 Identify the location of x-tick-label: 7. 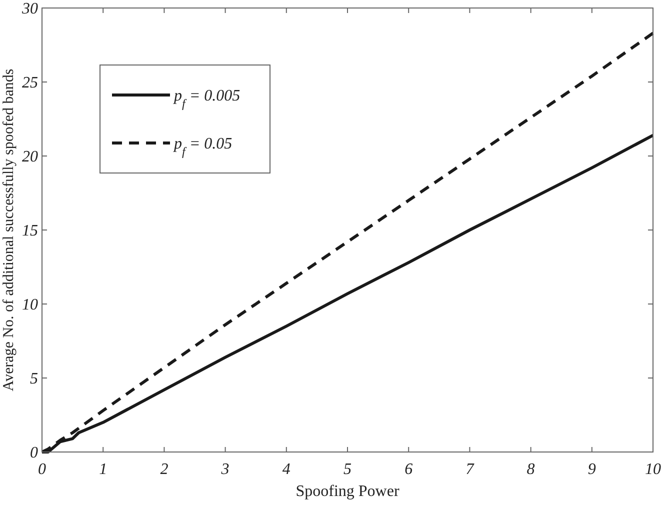
(470, 469).